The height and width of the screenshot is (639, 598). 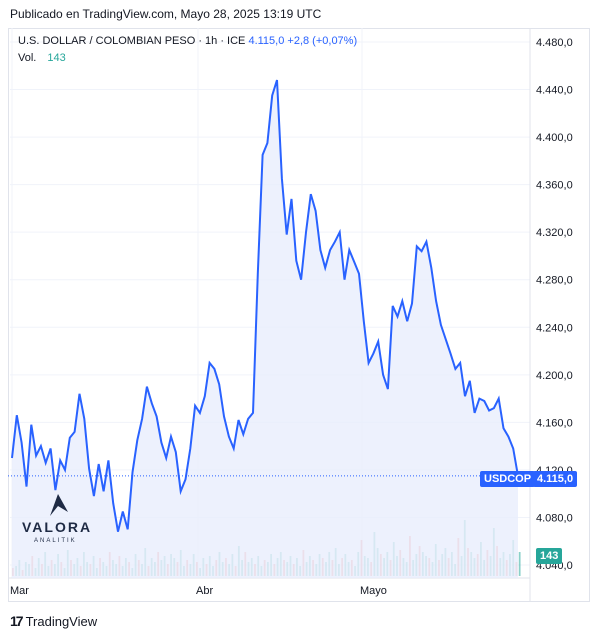 I want to click on symbol-label: U.S. DOLLAR / COLOMBIAN PESO · 1h · ICE, so click(x=132, y=41).